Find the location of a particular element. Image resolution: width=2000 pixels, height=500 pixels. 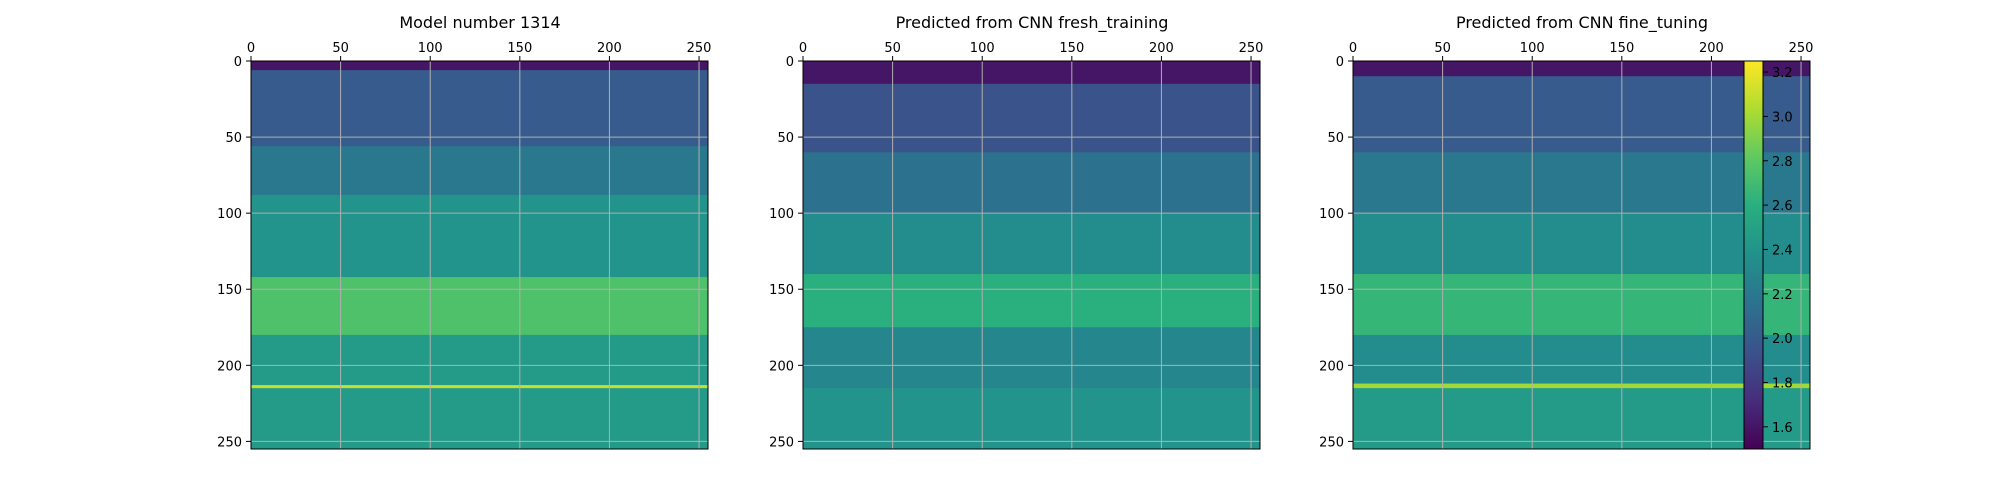

colorbar-tick-label: 2.2 is located at coordinates (1782, 295).